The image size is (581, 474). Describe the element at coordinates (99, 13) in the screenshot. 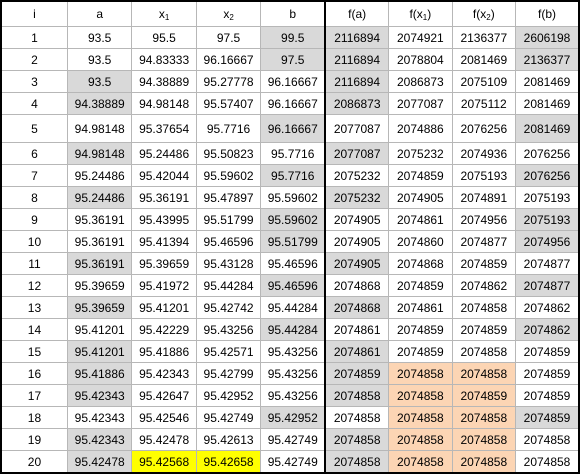

I see `header-a: a` at that location.